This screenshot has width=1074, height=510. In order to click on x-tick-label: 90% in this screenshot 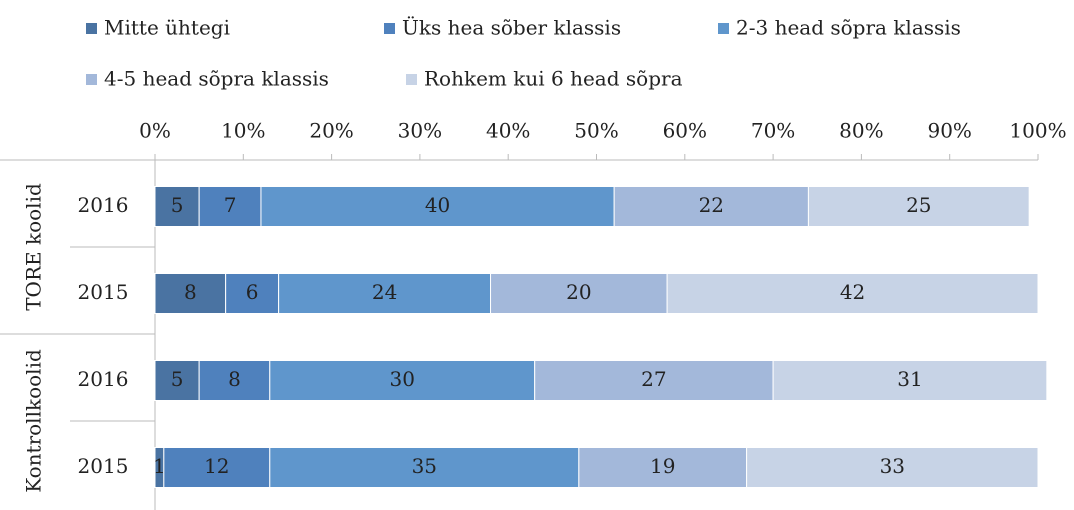, I will do `click(949, 131)`.